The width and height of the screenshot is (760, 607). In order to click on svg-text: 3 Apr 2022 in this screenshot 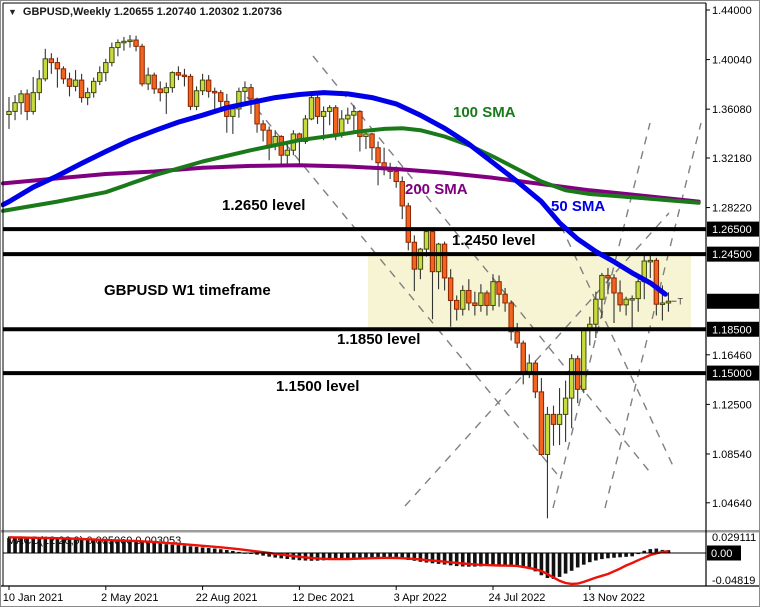, I will do `click(420, 598)`.